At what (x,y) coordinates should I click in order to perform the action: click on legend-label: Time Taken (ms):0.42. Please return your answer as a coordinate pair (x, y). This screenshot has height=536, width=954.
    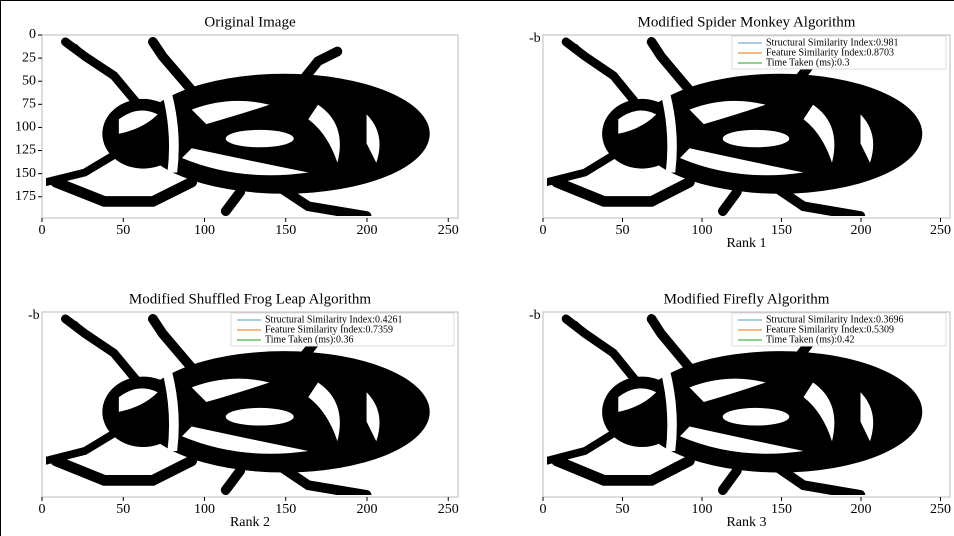
    Looking at the image, I should click on (810, 339).